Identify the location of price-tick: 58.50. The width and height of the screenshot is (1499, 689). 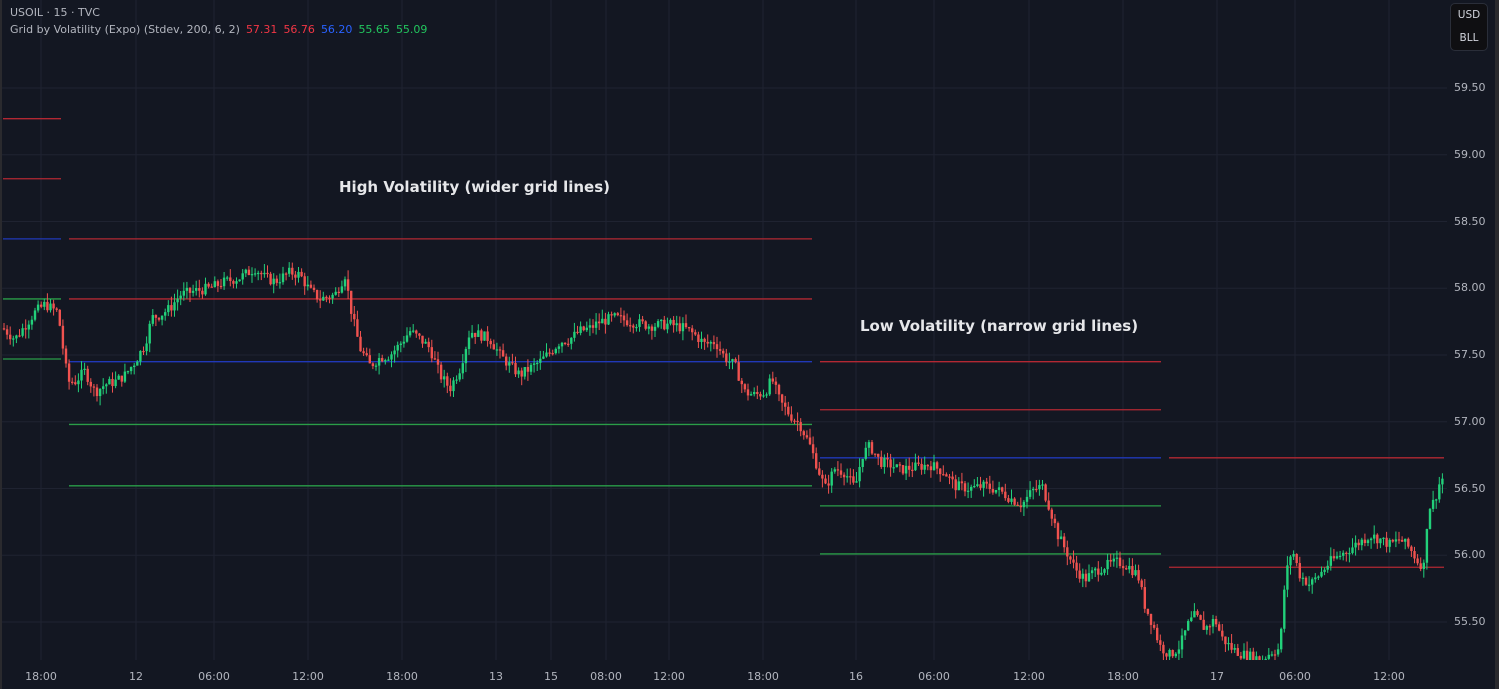
(1470, 221).